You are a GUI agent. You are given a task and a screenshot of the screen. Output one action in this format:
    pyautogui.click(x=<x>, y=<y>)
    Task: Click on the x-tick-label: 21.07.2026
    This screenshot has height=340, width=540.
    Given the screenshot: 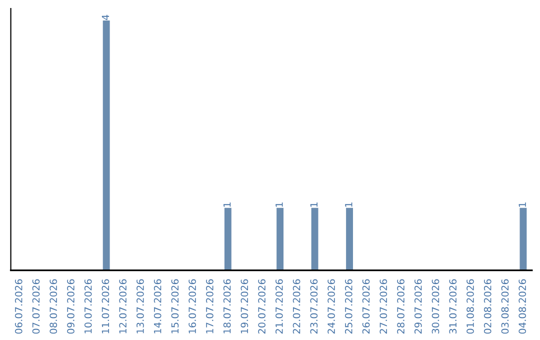 What is the action you would take?
    pyautogui.click(x=279, y=306)
    